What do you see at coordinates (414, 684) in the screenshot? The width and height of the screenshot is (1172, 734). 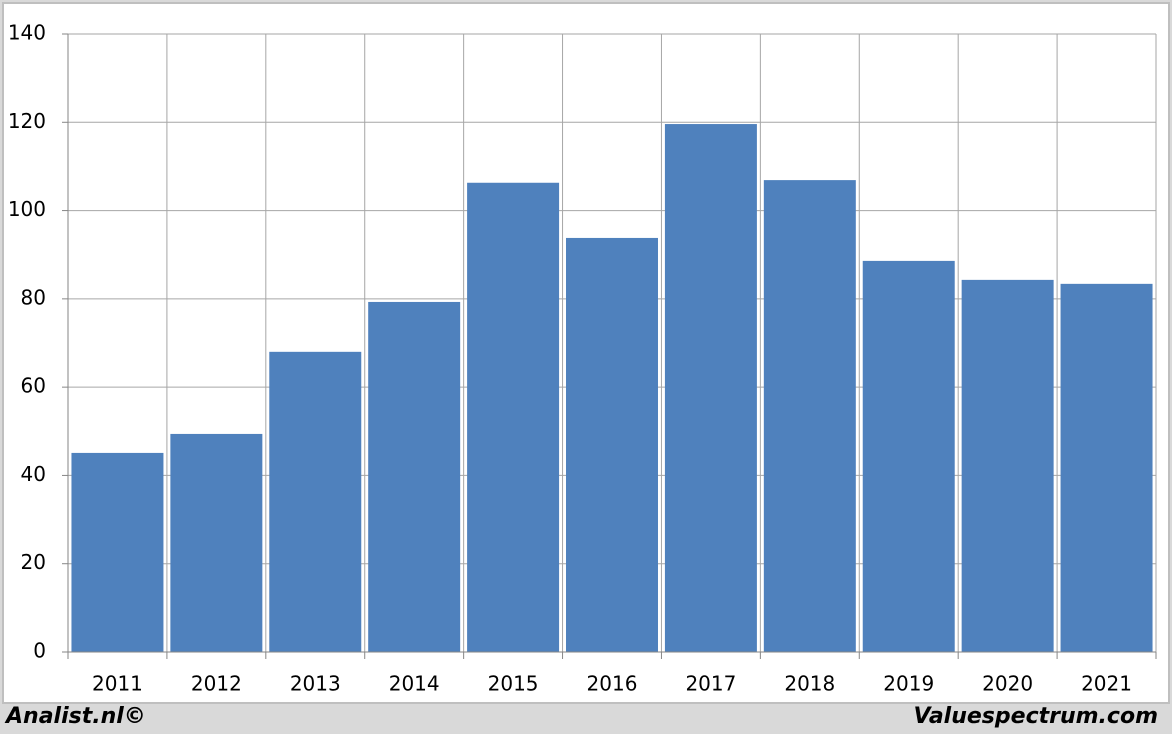 I see `x-tick-label: 2014` at bounding box center [414, 684].